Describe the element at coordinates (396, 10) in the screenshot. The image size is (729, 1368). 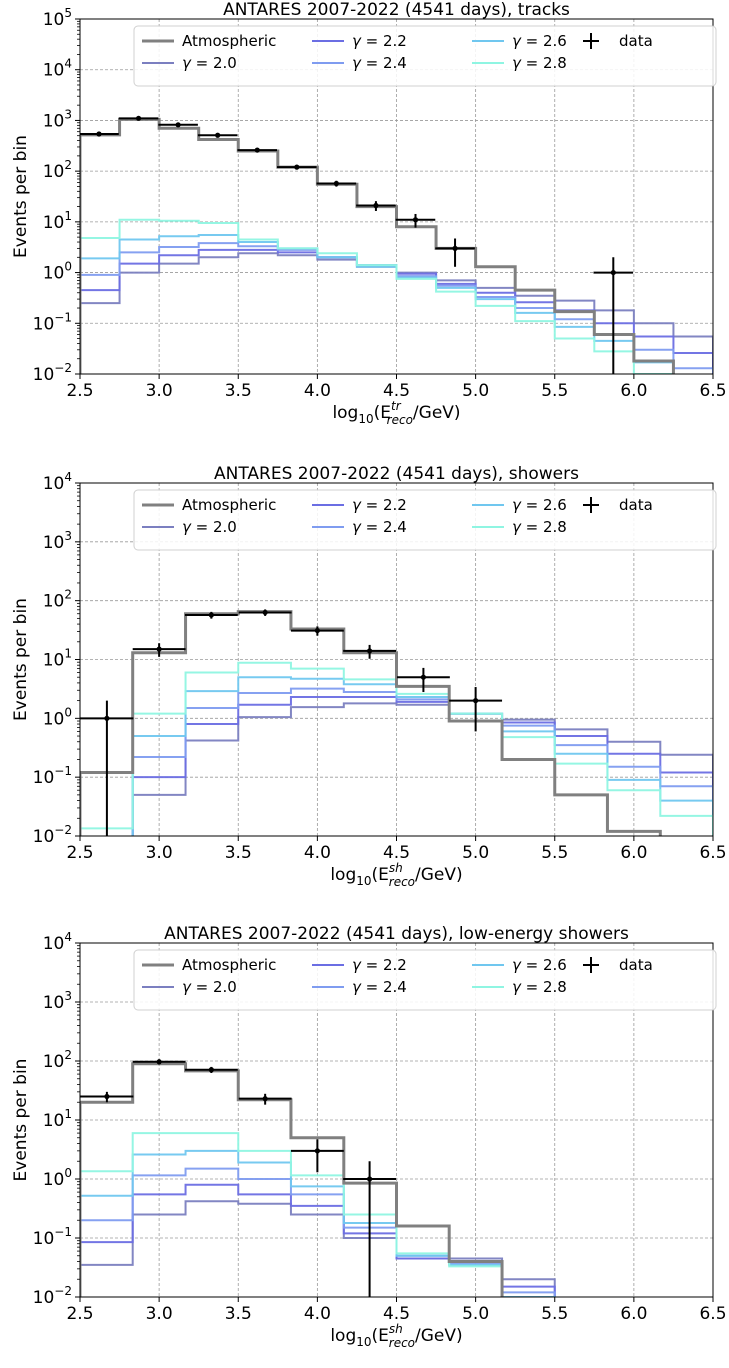
I see `chart-title: ANTARES 2007-2022 (4541 days), tracks` at that location.